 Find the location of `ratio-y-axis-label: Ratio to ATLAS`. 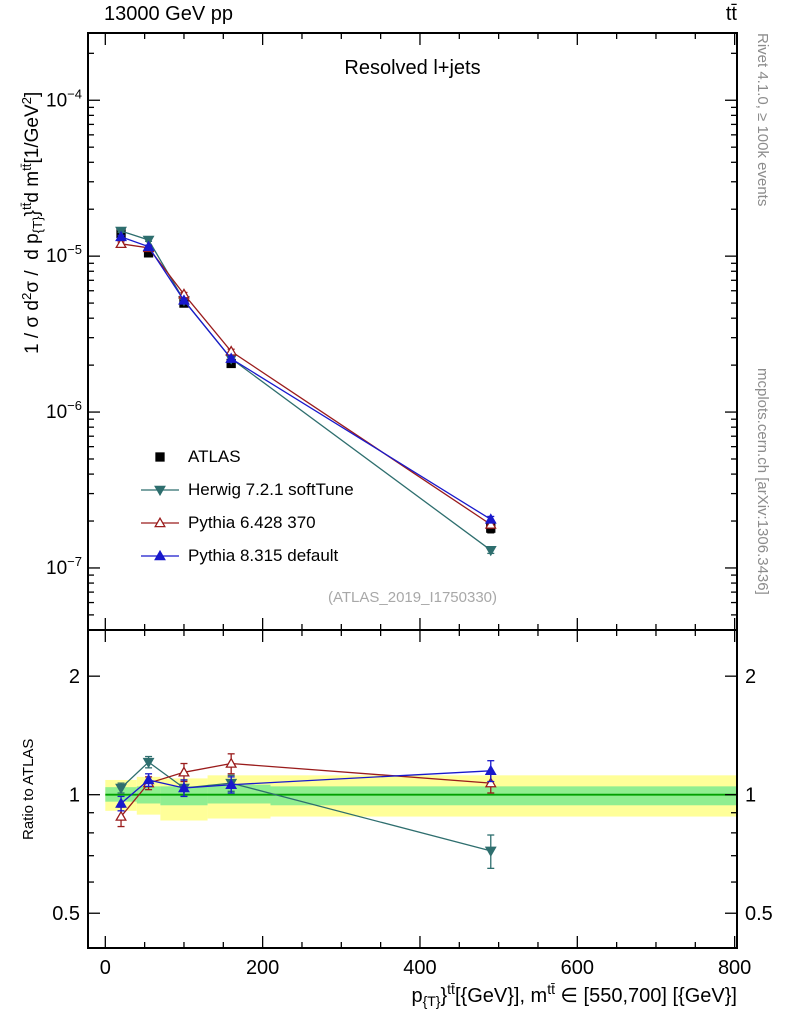

ratio-y-axis-label: Ratio to ATLAS is located at coordinates (28, 789).